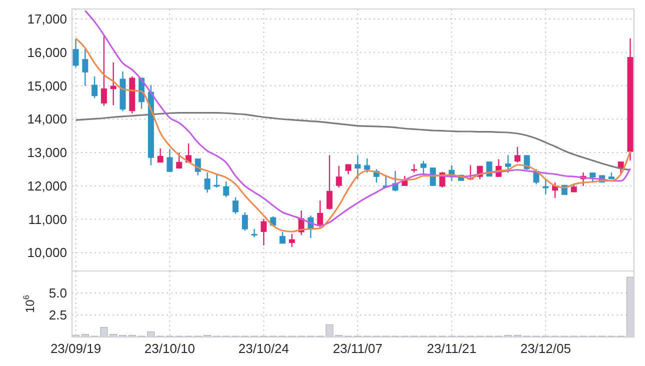  Describe the element at coordinates (353, 141) in the screenshot. I see `line-series` at that location.